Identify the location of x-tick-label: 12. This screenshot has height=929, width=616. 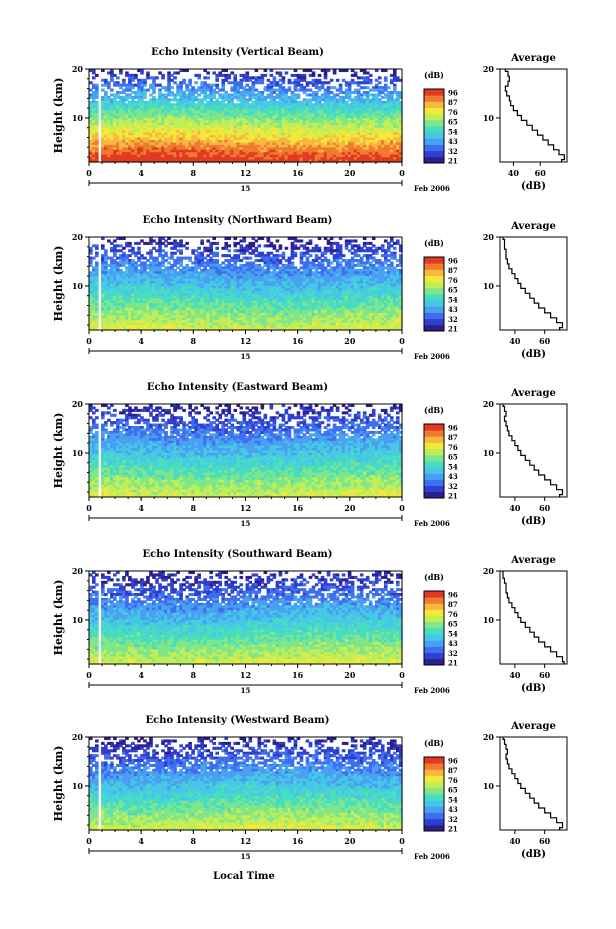
(245, 173).